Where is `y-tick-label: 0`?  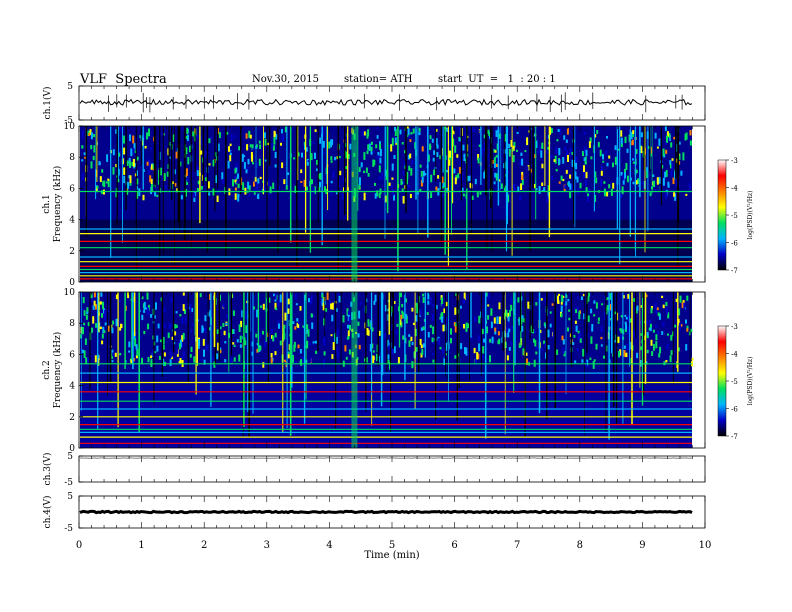
y-tick-label: 0 is located at coordinates (72, 283).